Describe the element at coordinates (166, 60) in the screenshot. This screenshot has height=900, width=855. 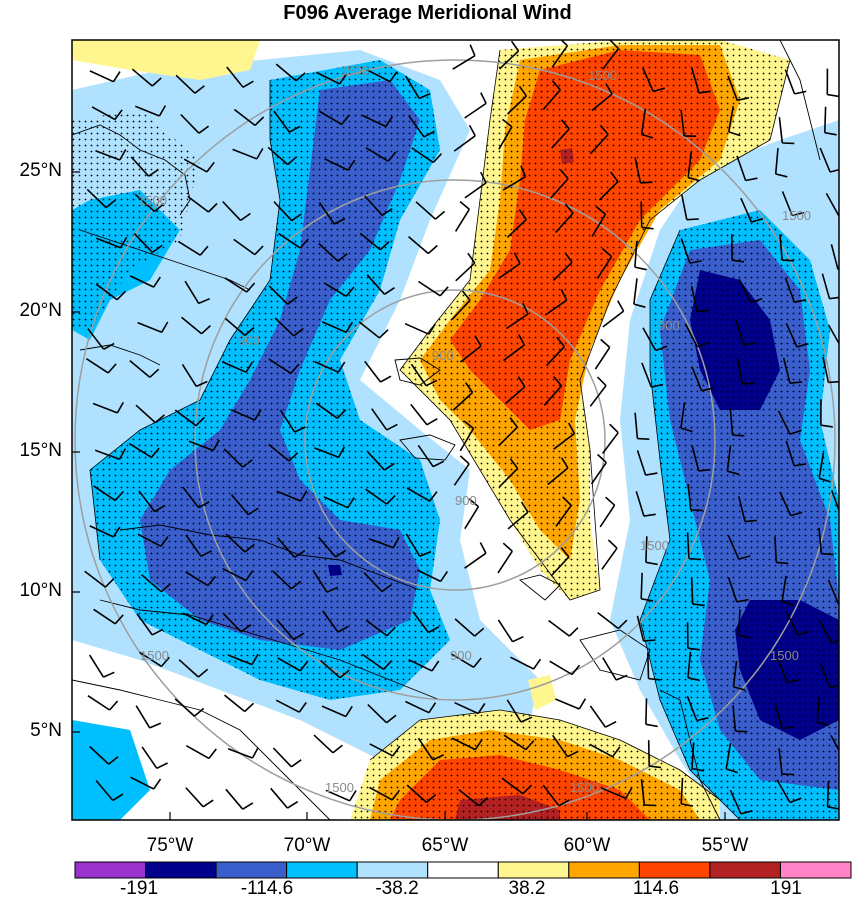
I see `region-pos-weak-nw` at that location.